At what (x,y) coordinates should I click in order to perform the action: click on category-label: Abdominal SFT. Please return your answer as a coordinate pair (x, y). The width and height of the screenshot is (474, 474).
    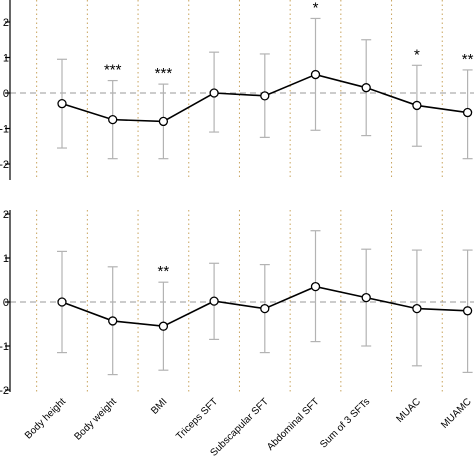
    Looking at the image, I should click on (293, 424).